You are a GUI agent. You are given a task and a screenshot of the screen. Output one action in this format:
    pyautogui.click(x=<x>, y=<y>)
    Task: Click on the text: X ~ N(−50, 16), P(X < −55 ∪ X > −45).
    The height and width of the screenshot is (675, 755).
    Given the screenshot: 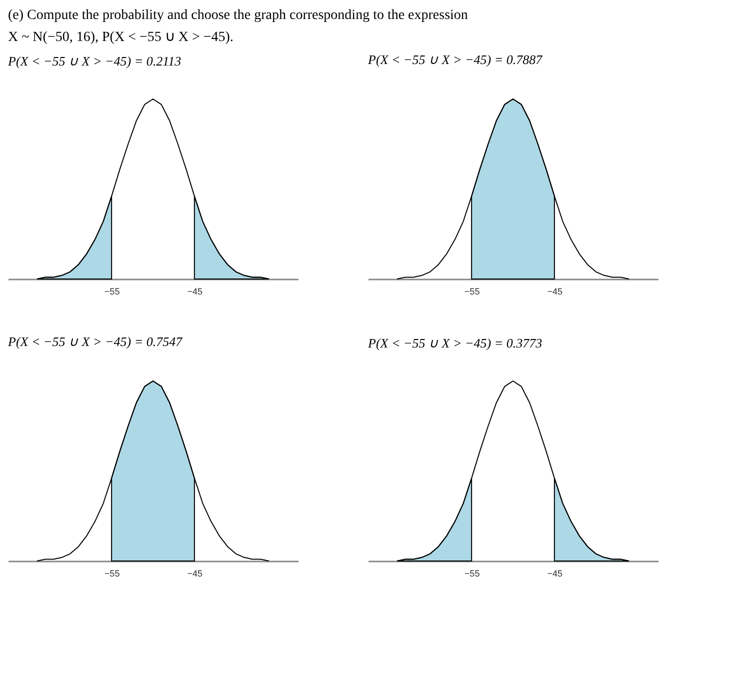 What is the action you would take?
    pyautogui.click(x=121, y=37)
    